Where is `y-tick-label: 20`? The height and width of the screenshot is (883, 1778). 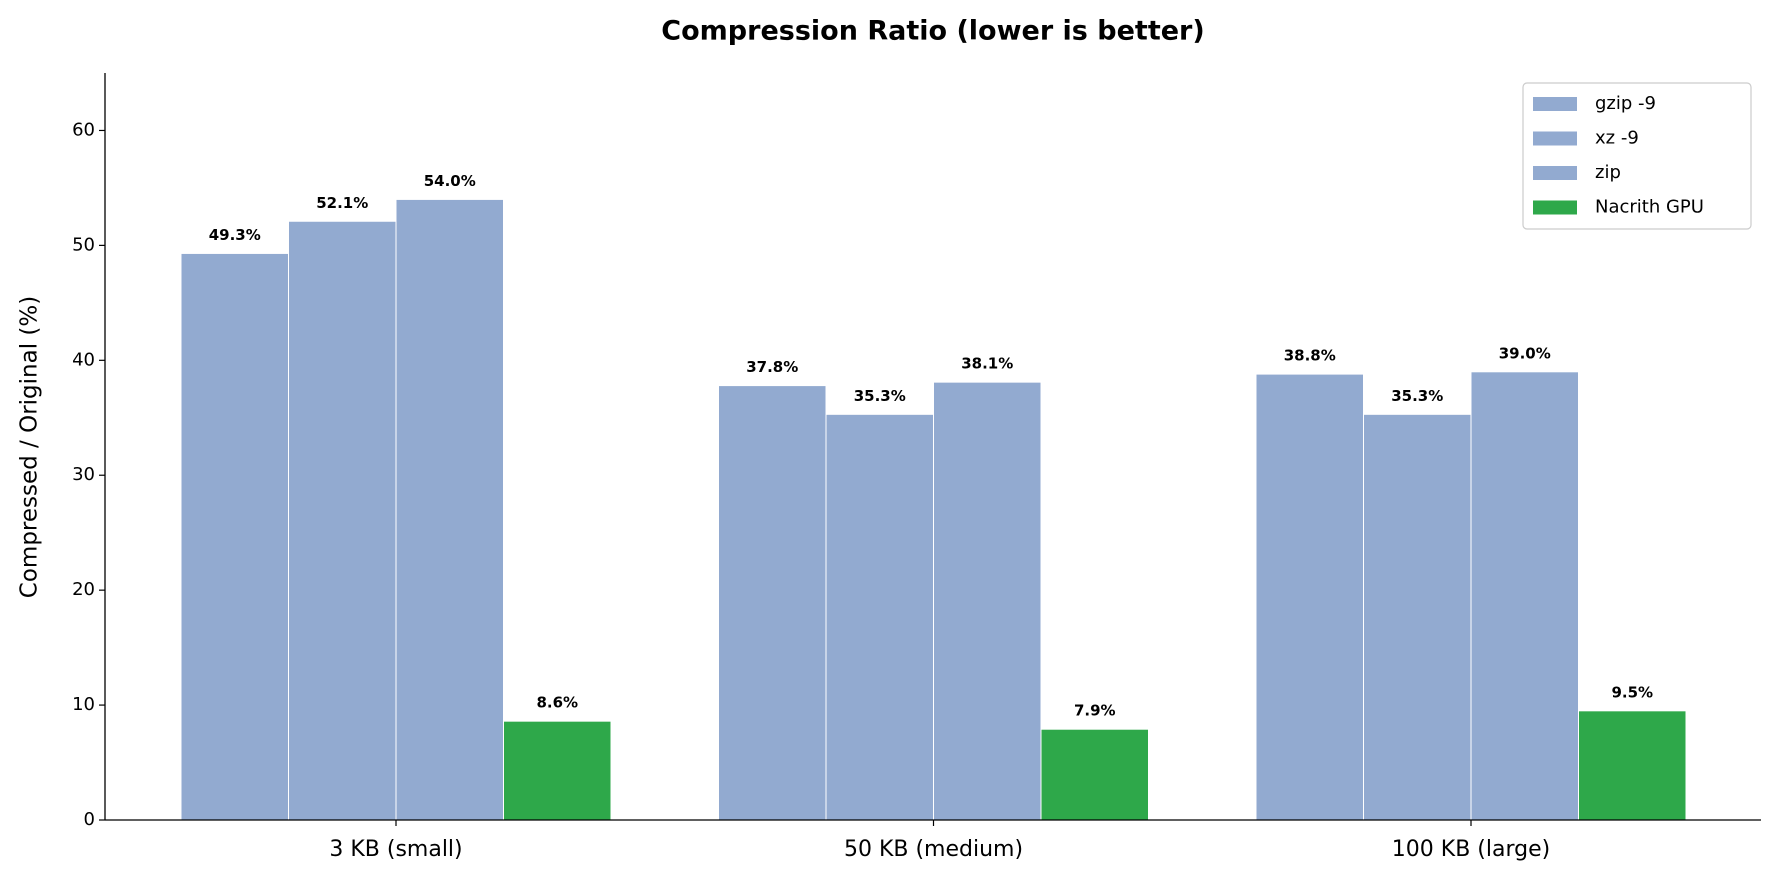
y-tick-label: 20 is located at coordinates (83, 589).